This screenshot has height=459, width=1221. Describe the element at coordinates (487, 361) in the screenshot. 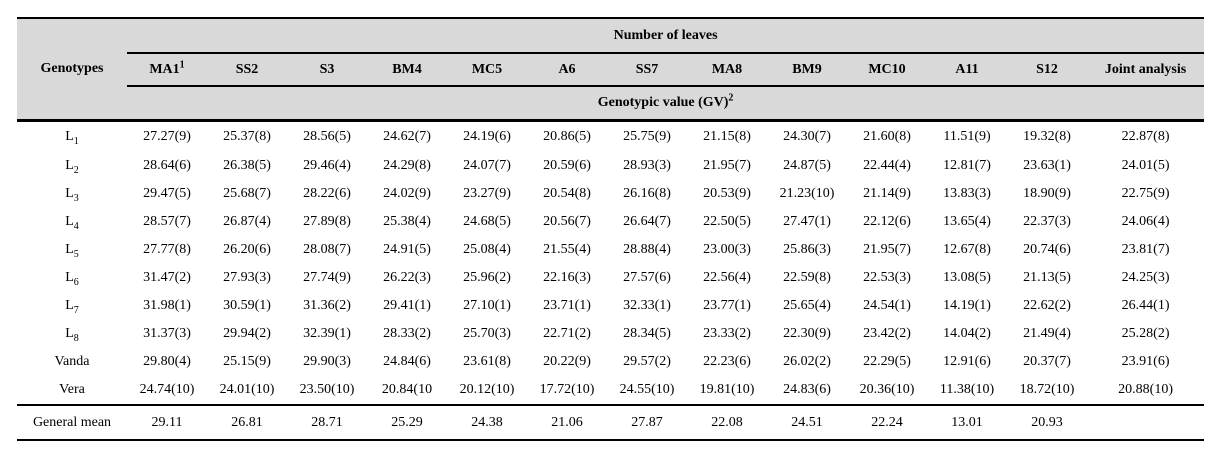

I see `value-cell: 23.61(8)` at that location.